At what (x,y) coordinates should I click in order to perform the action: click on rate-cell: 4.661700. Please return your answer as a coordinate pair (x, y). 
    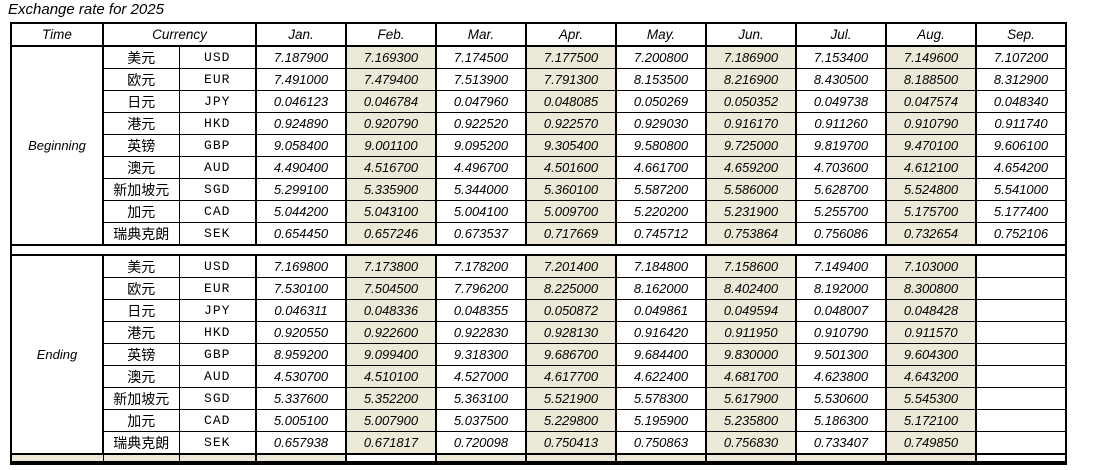
    Looking at the image, I should click on (661, 167).